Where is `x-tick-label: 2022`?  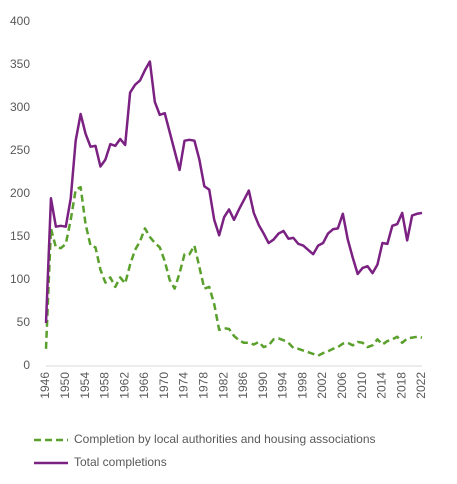 x-tick-label: 2022 is located at coordinates (421, 385).